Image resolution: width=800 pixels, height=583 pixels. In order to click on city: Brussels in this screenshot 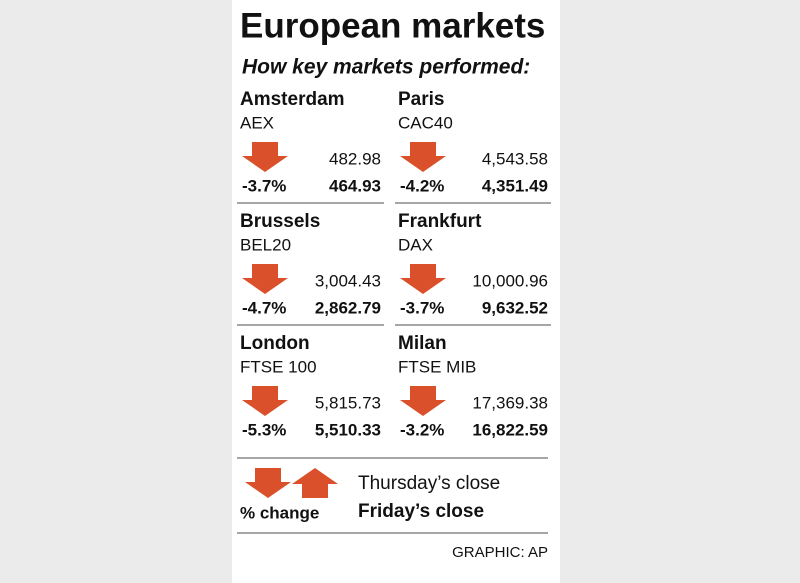, I will do `click(280, 221)`.